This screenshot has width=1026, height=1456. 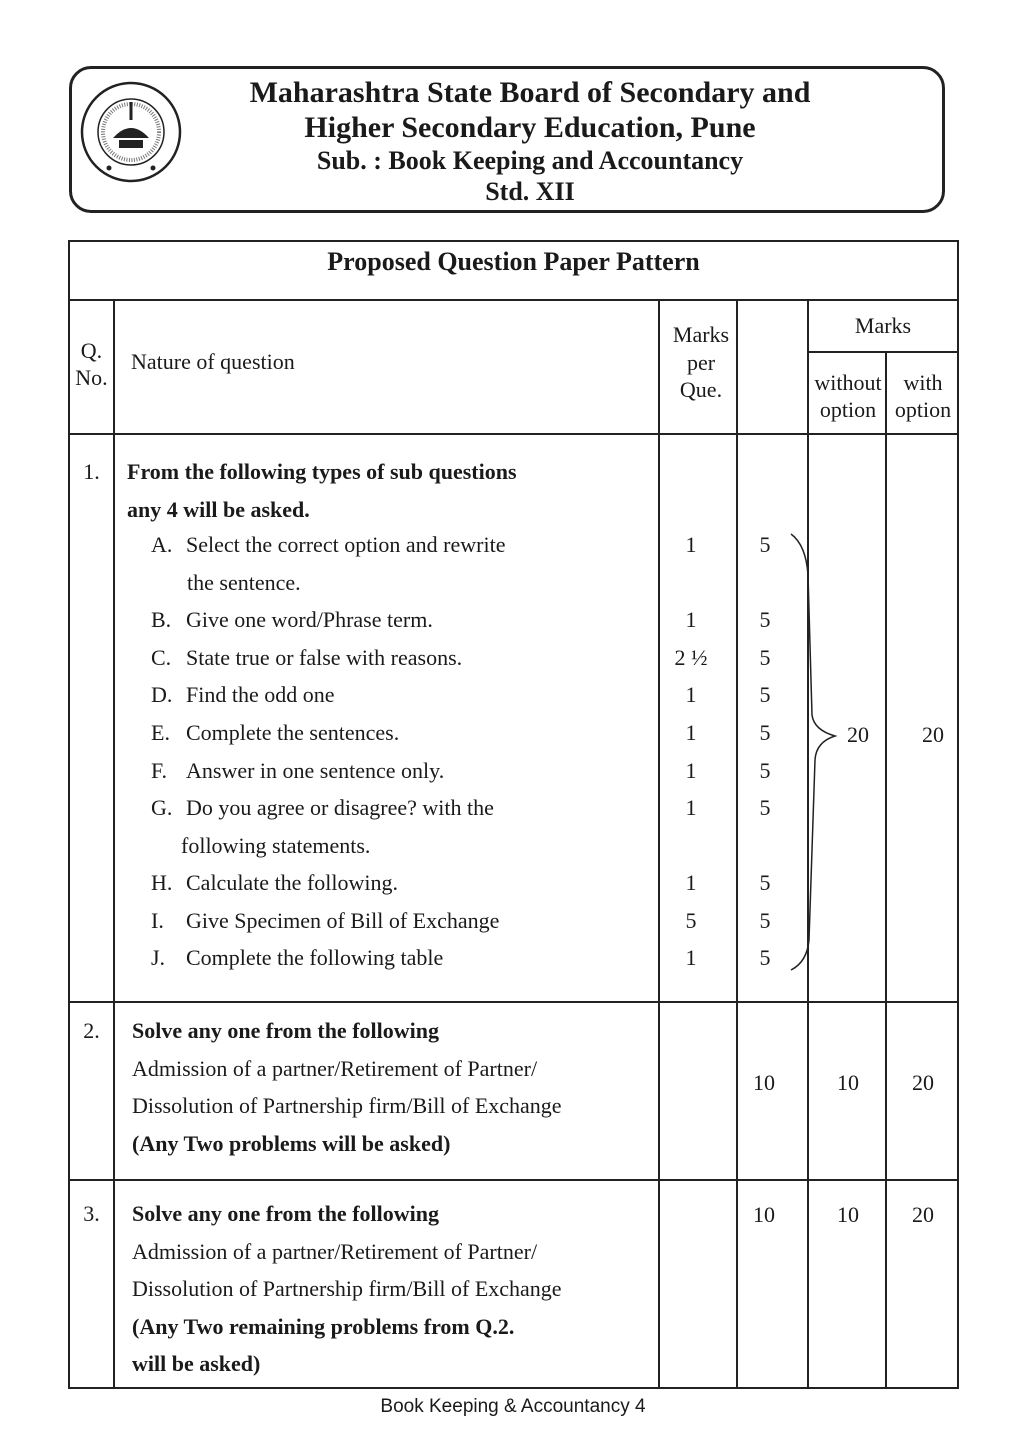 I want to click on sub-question-letter: B., so click(x=161, y=619).